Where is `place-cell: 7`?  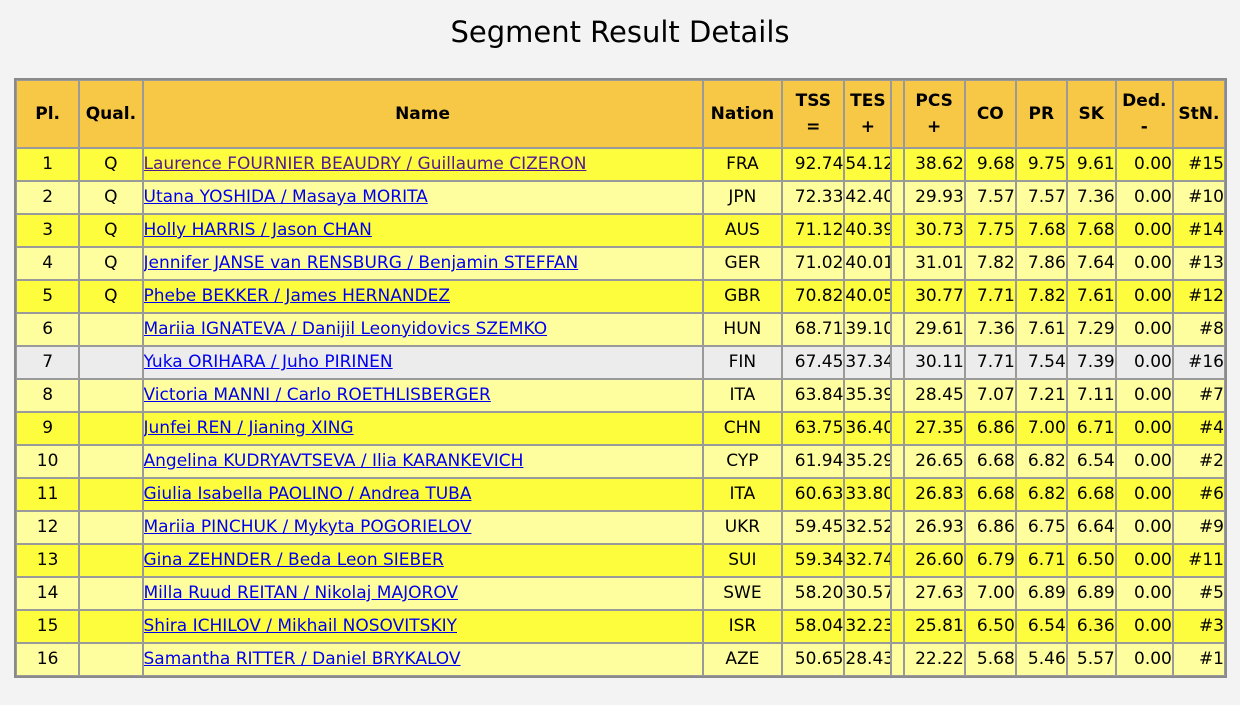
place-cell: 7 is located at coordinates (48, 362).